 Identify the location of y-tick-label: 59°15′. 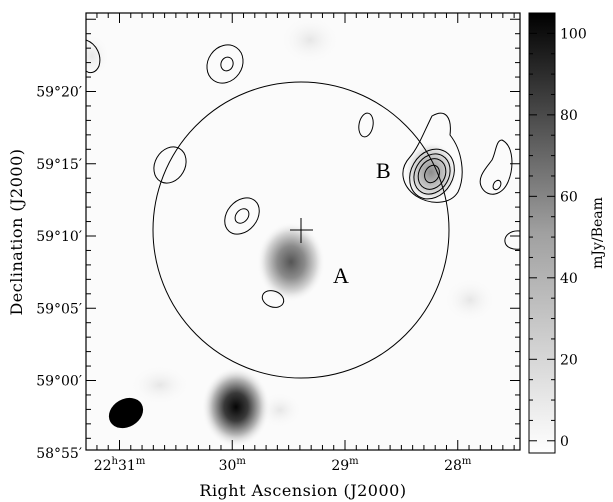
(59, 165).